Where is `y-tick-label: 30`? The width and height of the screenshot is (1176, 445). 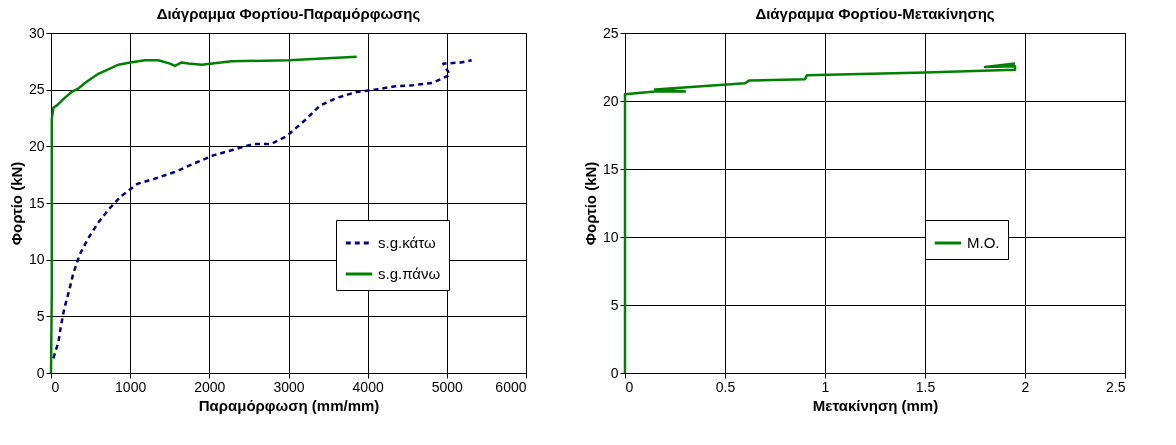
y-tick-label: 30 is located at coordinates (36, 32).